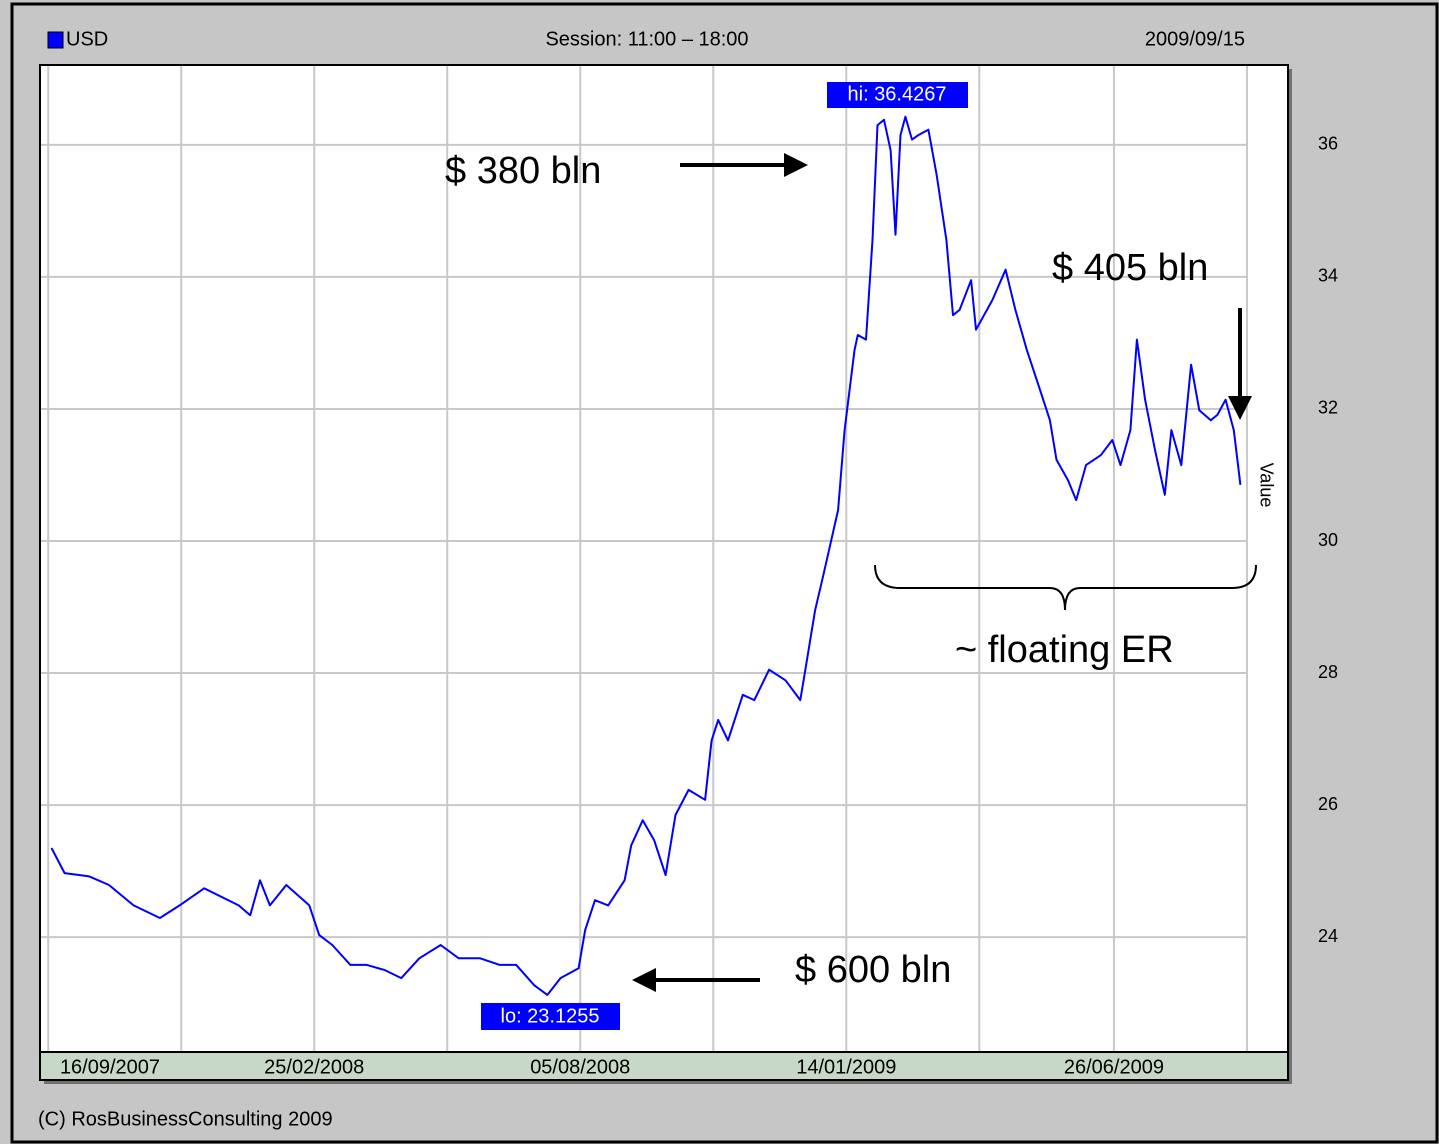  I want to click on x-tick-label: 05/08/2008, so click(580, 1067).